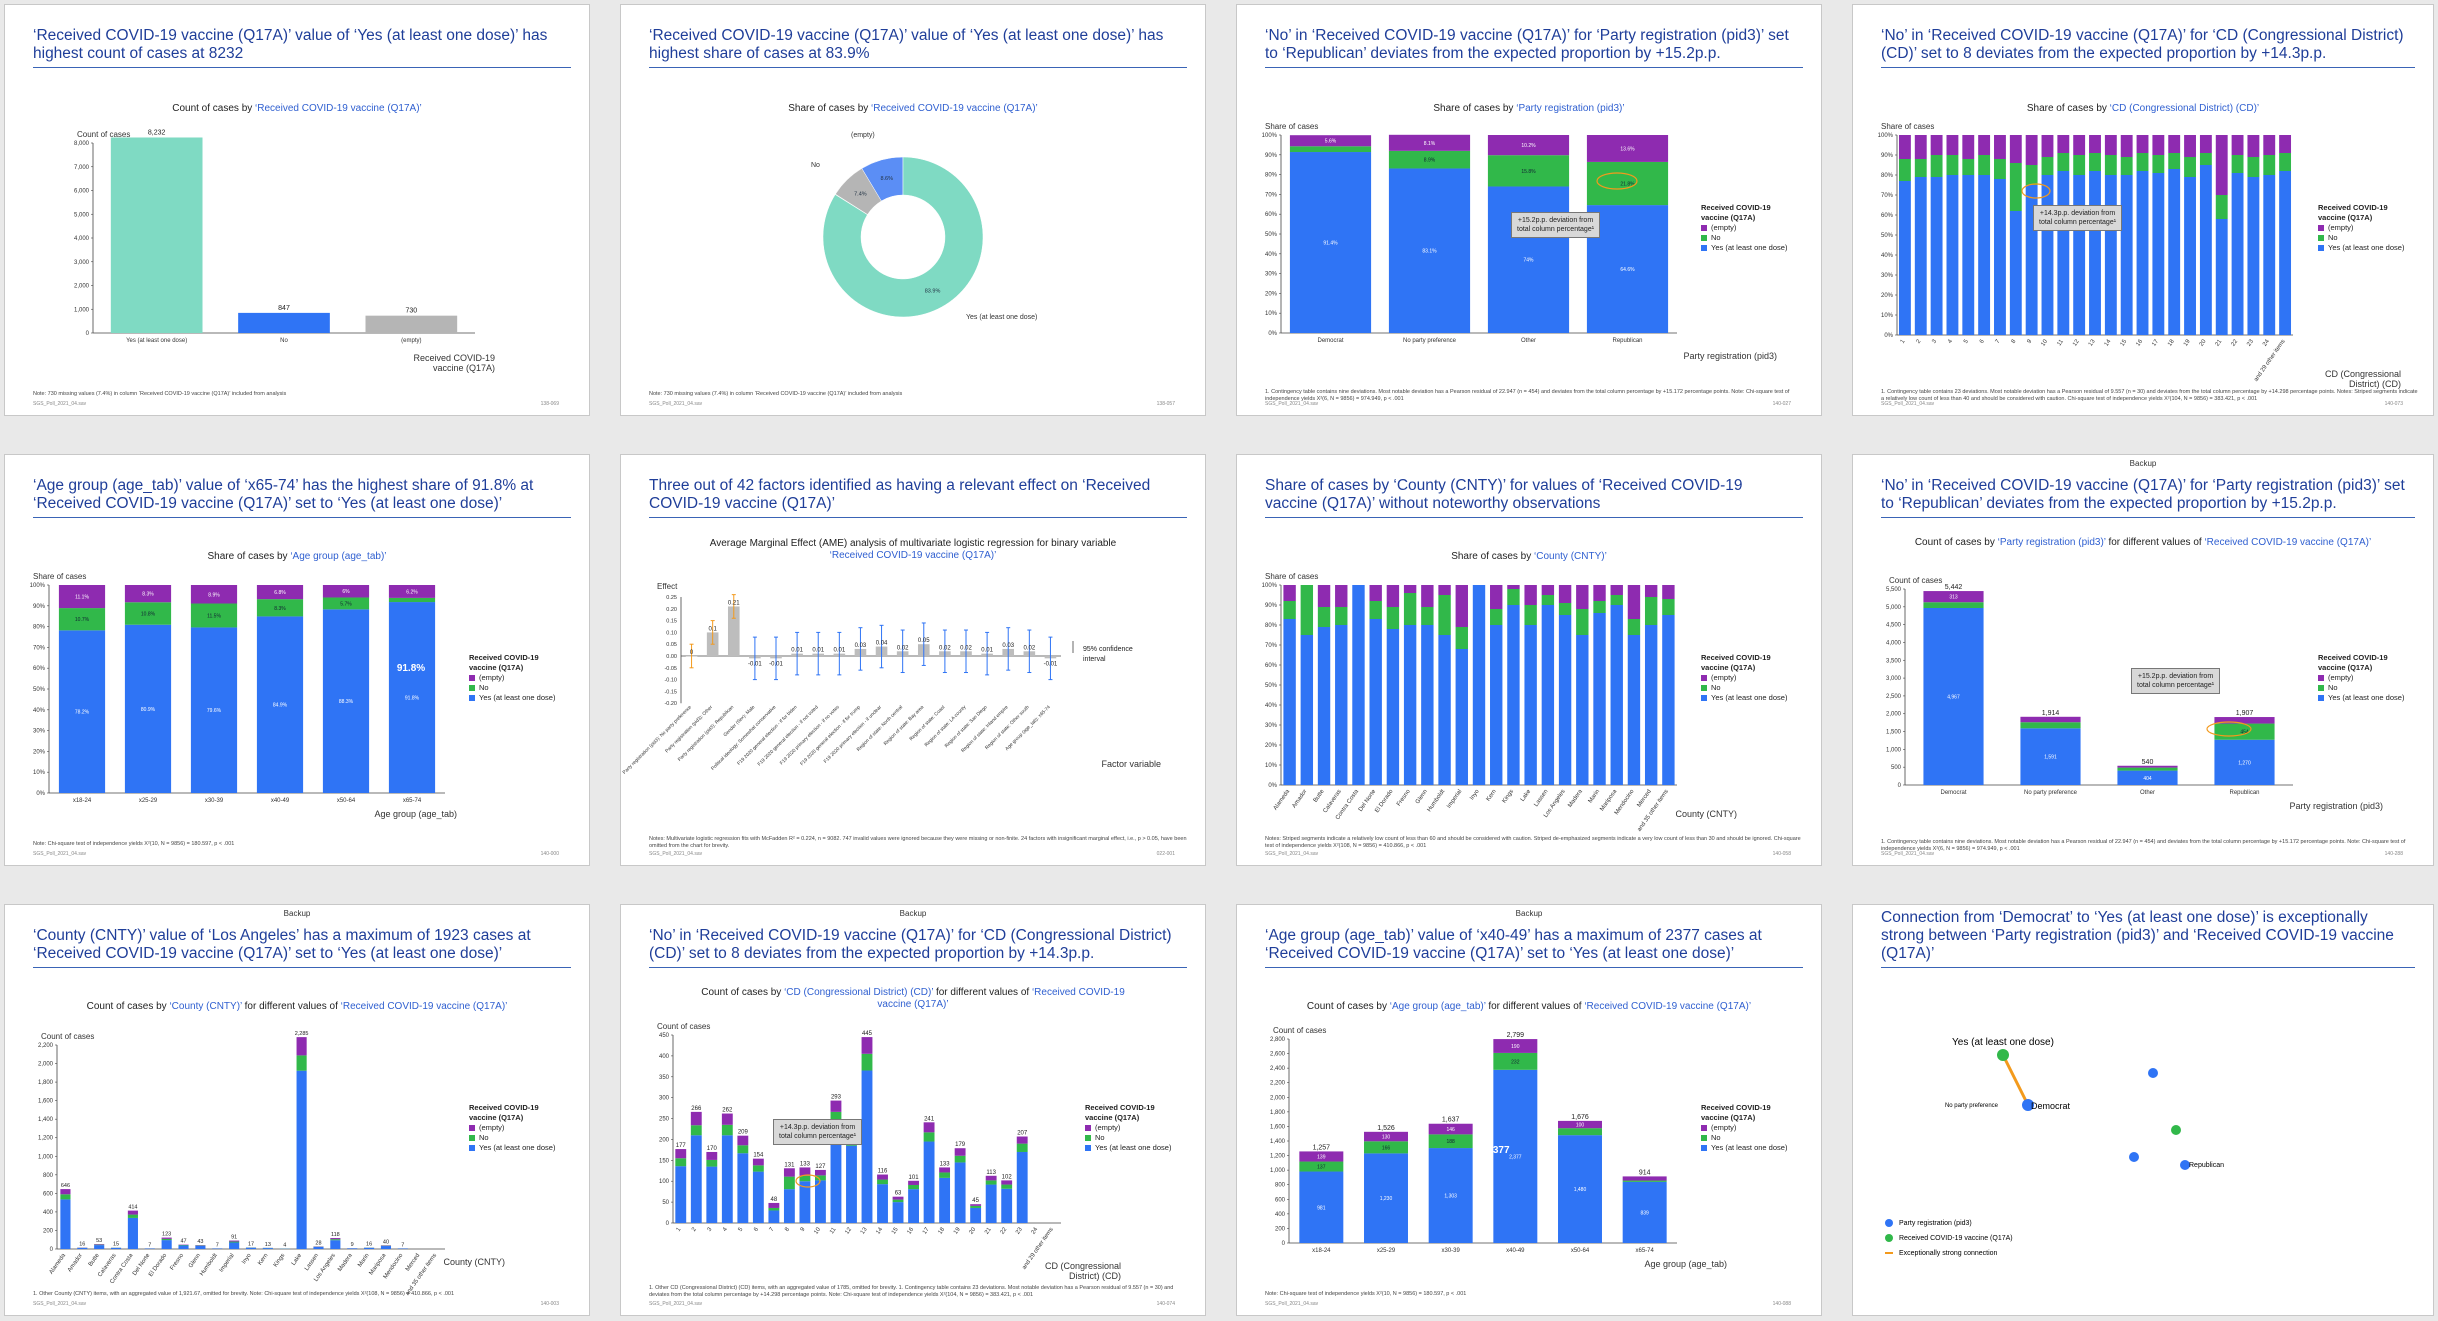 The height and width of the screenshot is (1321, 2438). What do you see at coordinates (1007, 727) in the screenshot?
I see `x-tick-label: Region of state: Other south` at bounding box center [1007, 727].